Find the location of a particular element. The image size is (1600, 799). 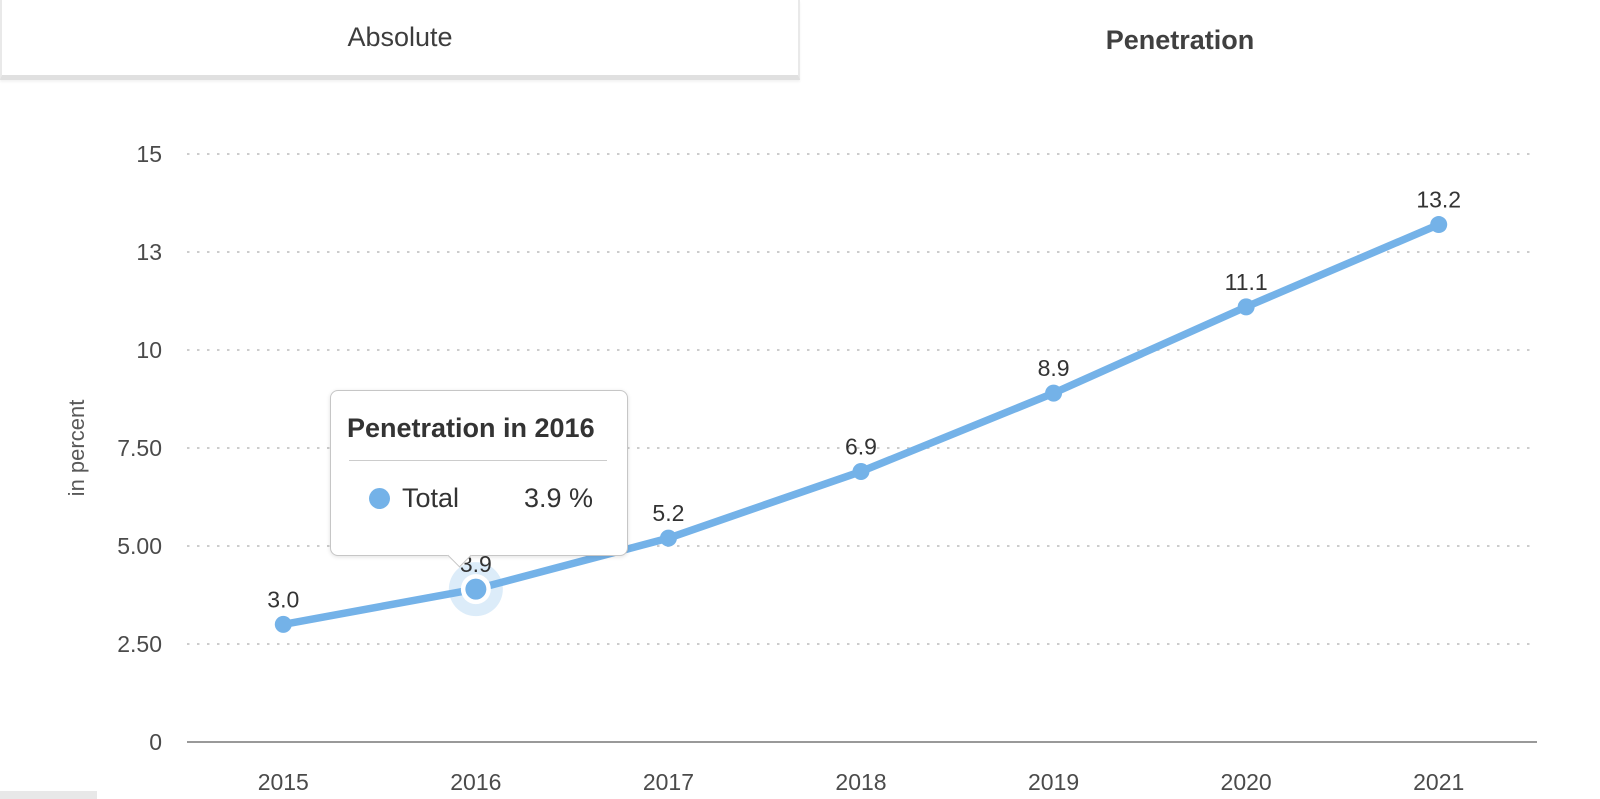

tooltip-divider is located at coordinates (478, 460).